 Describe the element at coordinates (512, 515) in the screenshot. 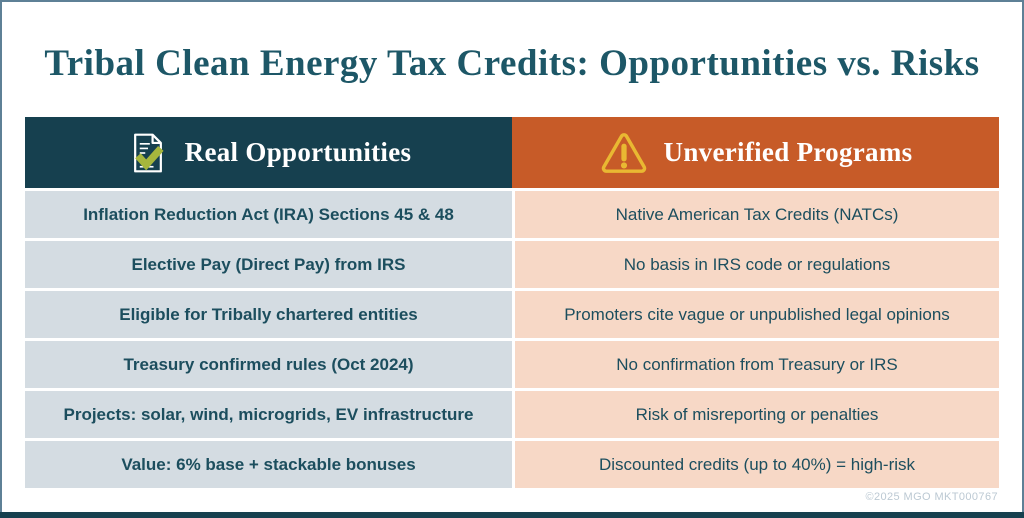

I see `bottom-accent-bar` at that location.